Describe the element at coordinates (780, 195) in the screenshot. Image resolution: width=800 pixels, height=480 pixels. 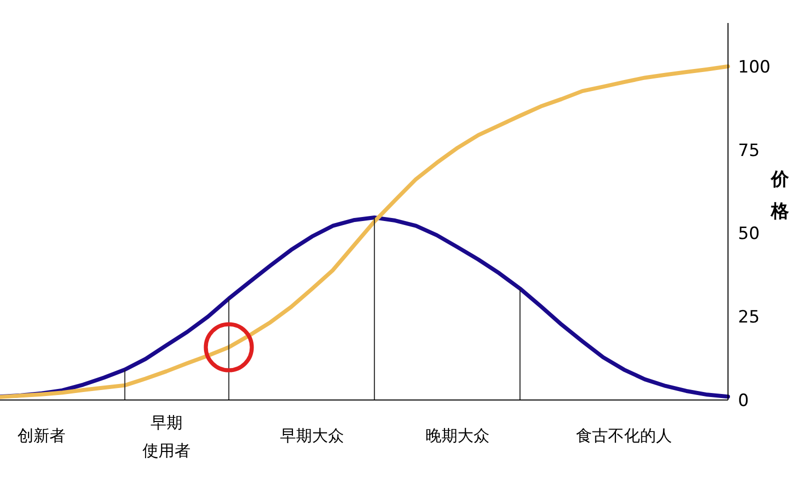
I see `y-axis-title: 价格` at that location.